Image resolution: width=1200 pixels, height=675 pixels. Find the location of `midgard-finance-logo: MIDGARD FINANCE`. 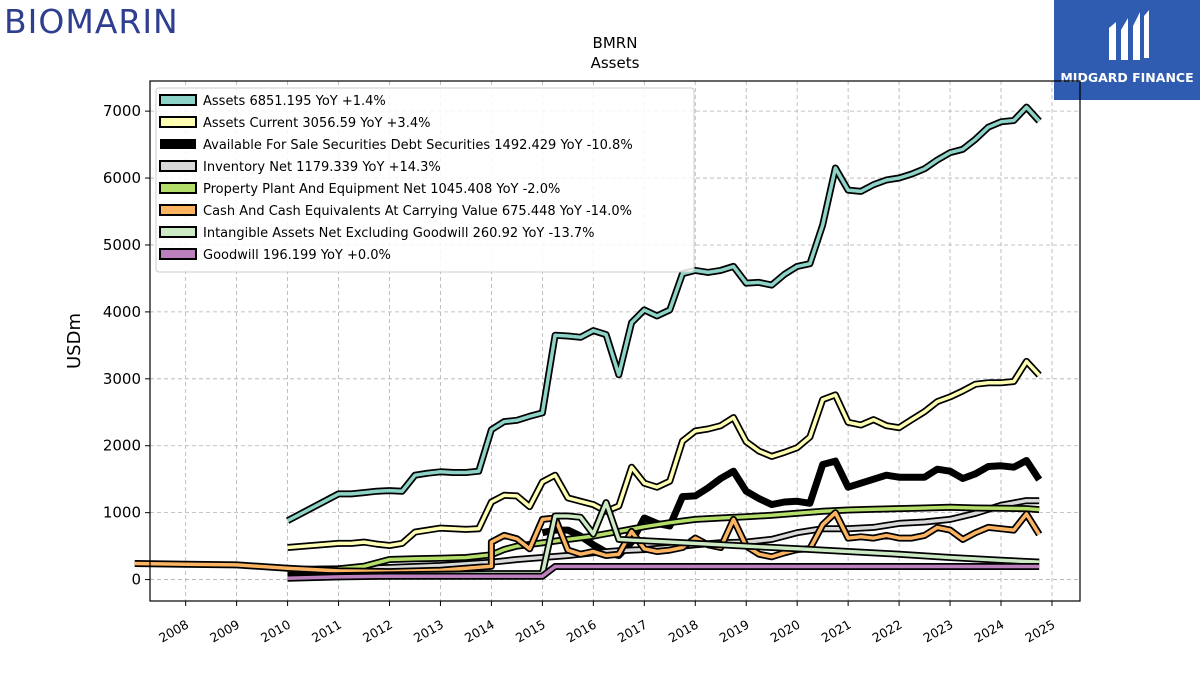

midgard-finance-logo: MIDGARD FINANCE is located at coordinates (1127, 50).